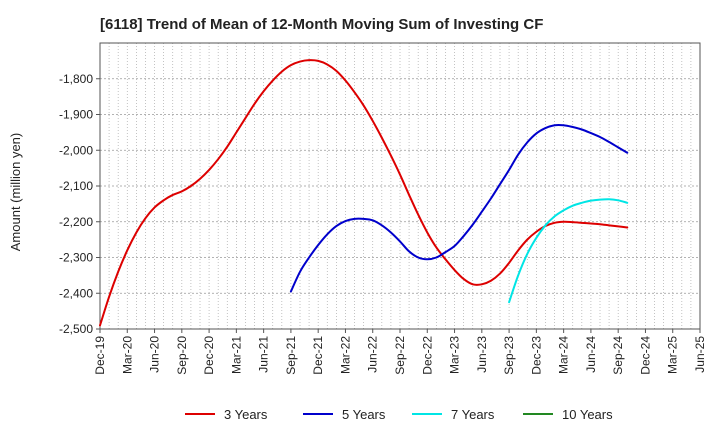  Describe the element at coordinates (455, 355) in the screenshot. I see `x-tick-label: Mar-23` at that location.